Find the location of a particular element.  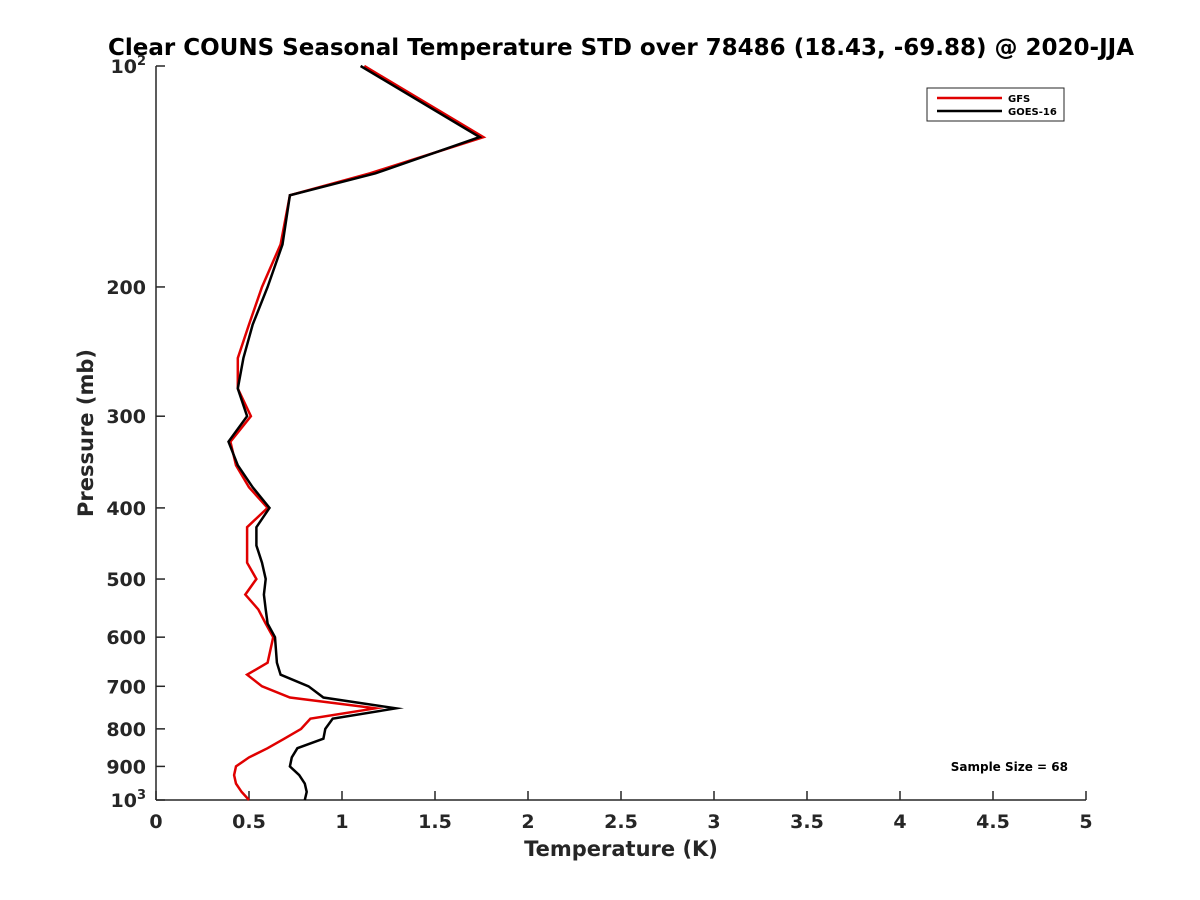

x-tick-label: 0 is located at coordinates (155, 822).